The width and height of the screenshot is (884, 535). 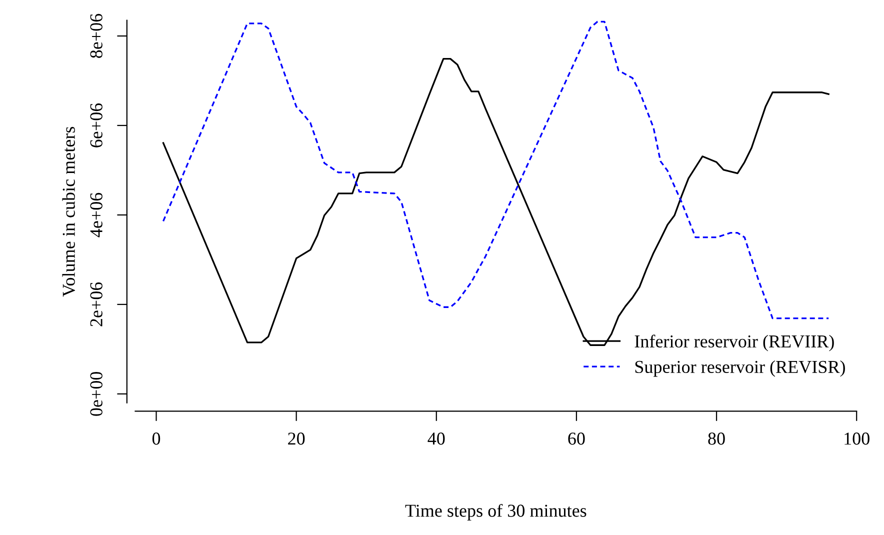 I want to click on y-tick-label: 2e+06, so click(x=96, y=304).